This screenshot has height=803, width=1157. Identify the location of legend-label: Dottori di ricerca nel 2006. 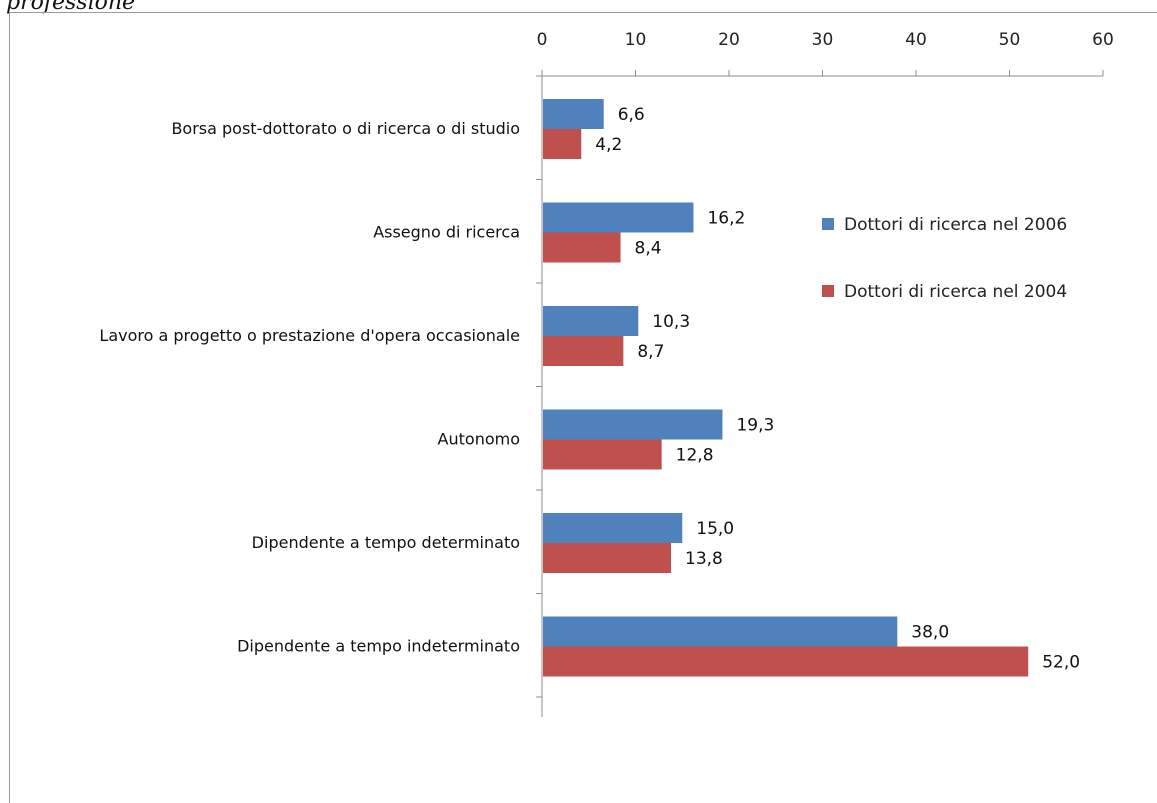
(955, 225).